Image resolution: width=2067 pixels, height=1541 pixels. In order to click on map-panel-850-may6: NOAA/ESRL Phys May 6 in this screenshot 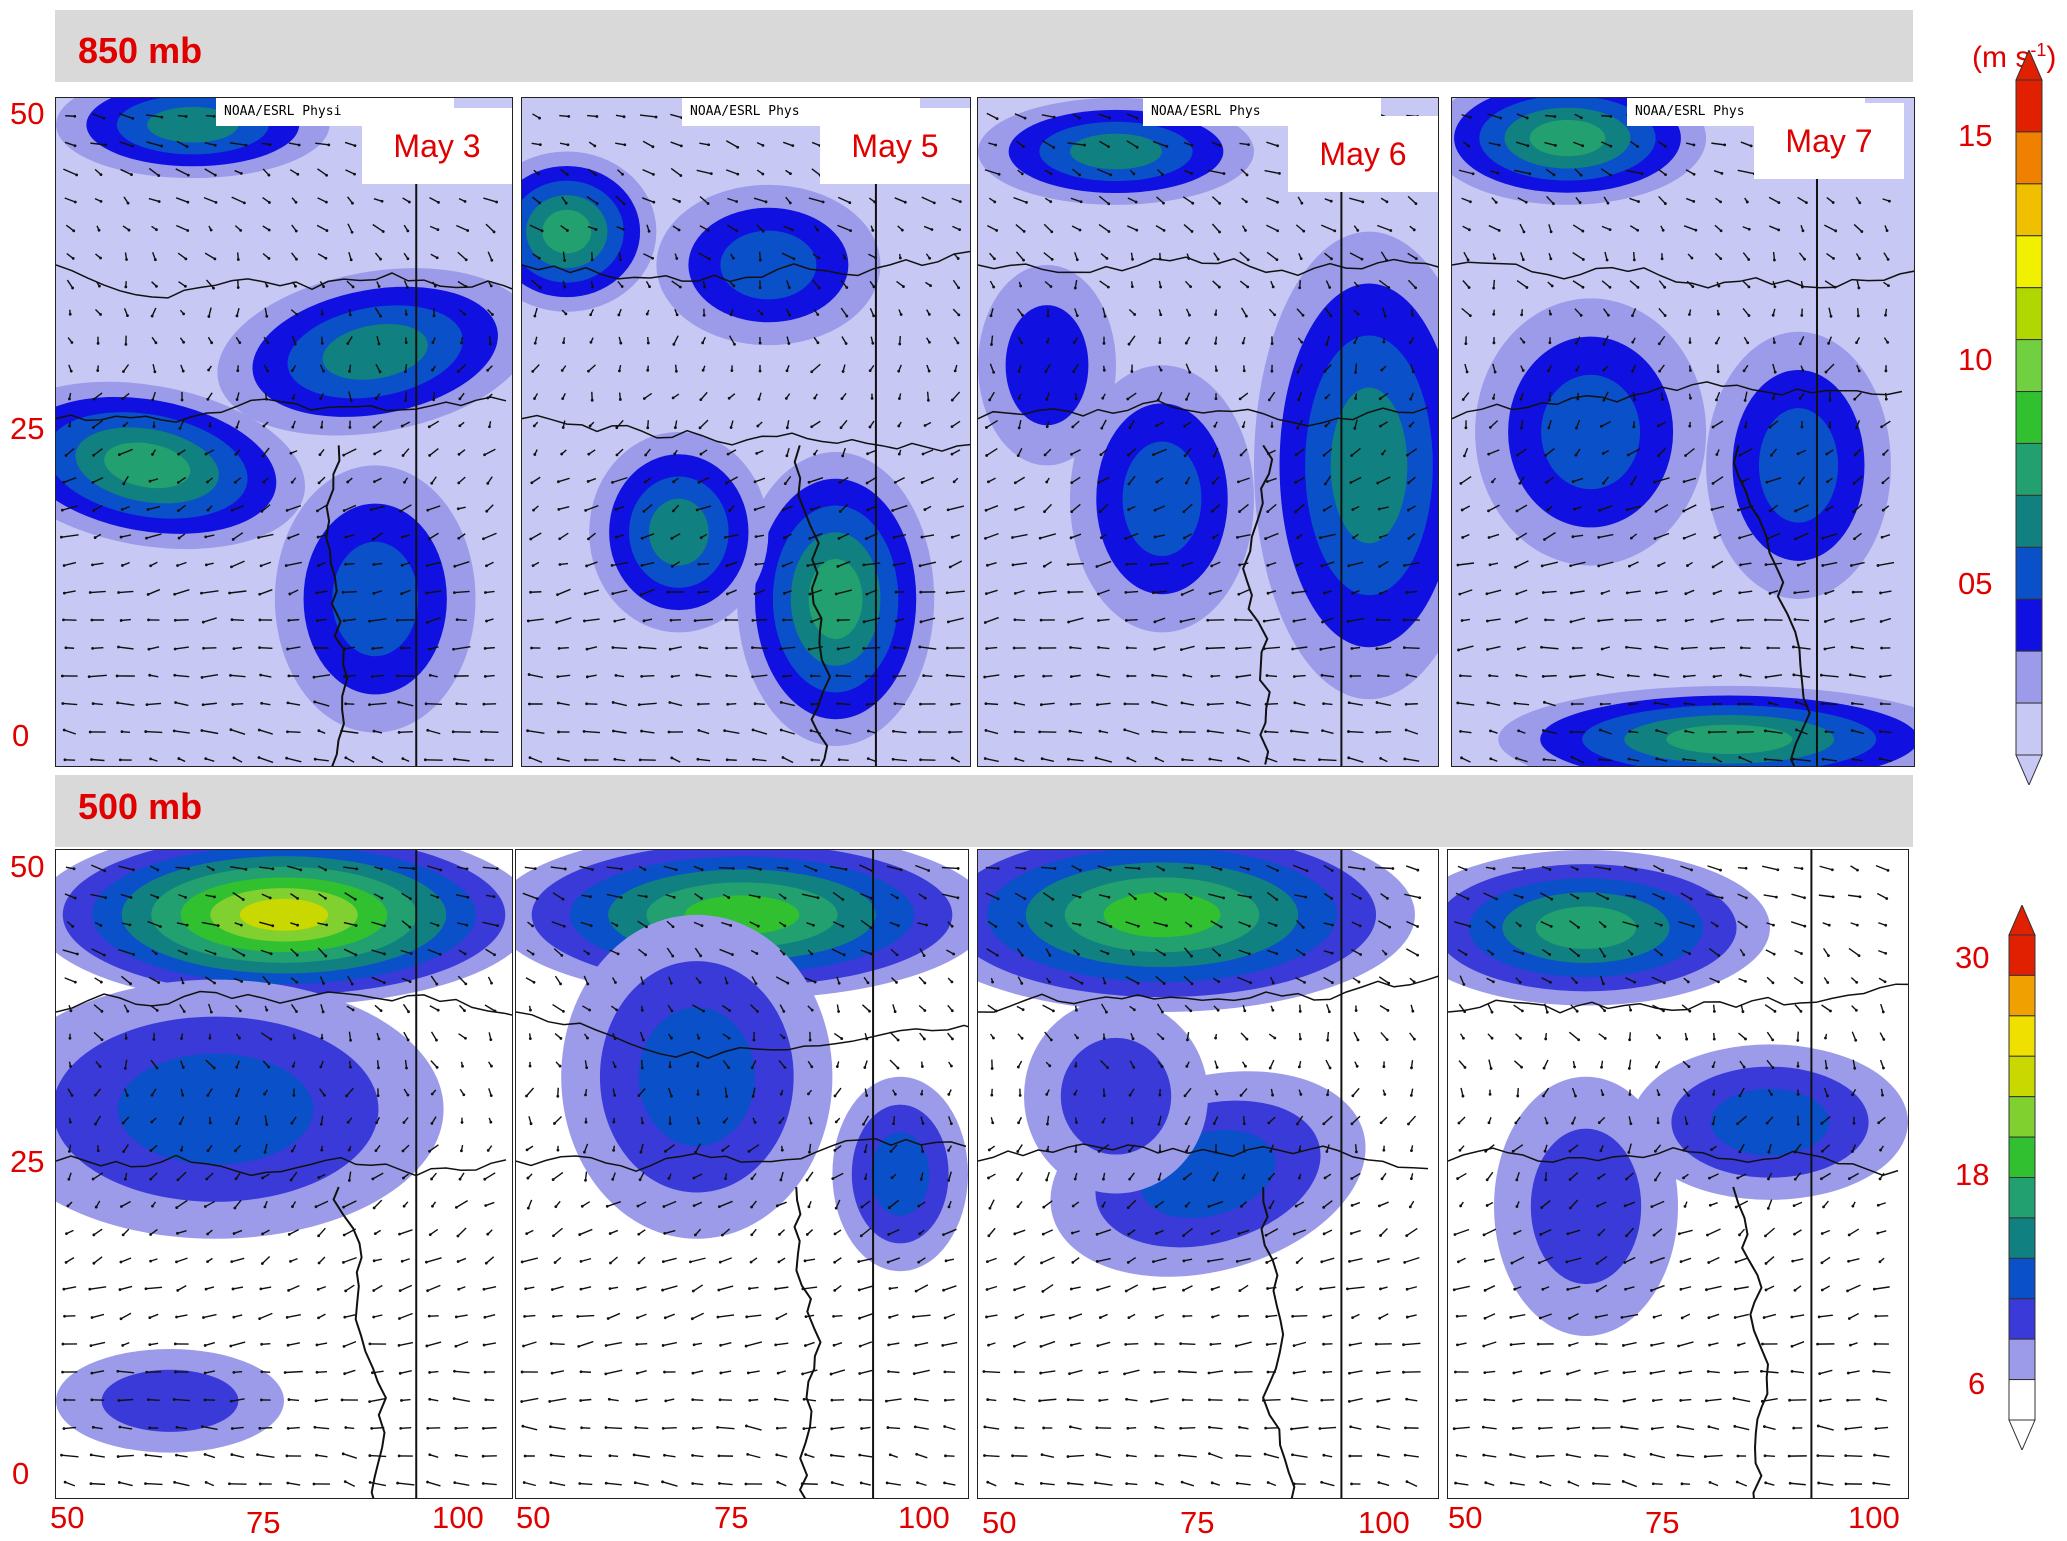, I will do `click(1208, 432)`.